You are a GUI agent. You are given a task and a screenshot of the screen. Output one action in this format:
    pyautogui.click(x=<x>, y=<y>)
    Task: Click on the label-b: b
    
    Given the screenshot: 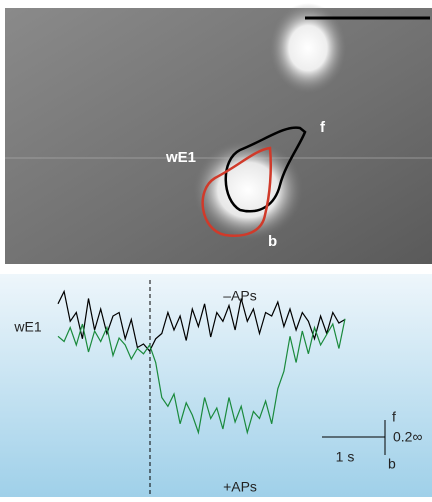 What is the action you would take?
    pyautogui.click(x=272, y=241)
    